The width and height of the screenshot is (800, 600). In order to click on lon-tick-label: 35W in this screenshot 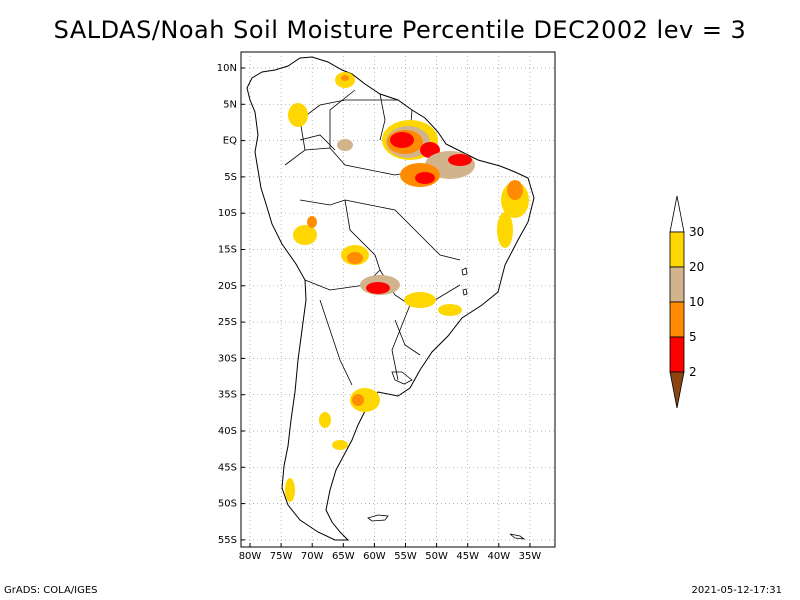, I will do `click(530, 556)`.